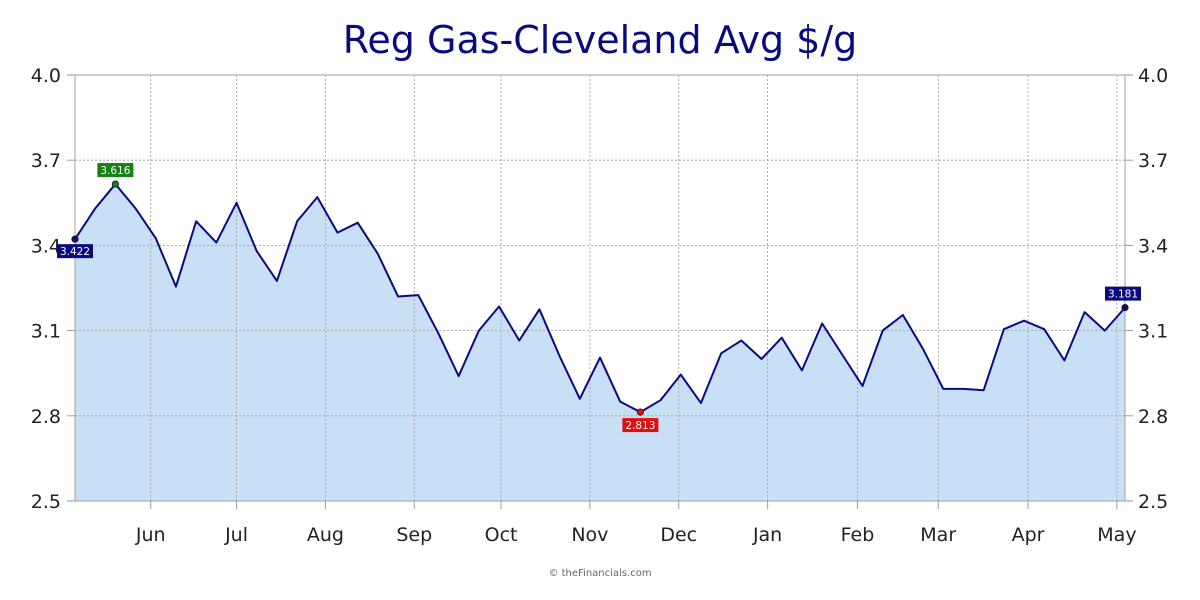 The image size is (1200, 600). What do you see at coordinates (600, 40) in the screenshot?
I see `chart-title: Reg Gas-Cleveland Avg $/g` at bounding box center [600, 40].